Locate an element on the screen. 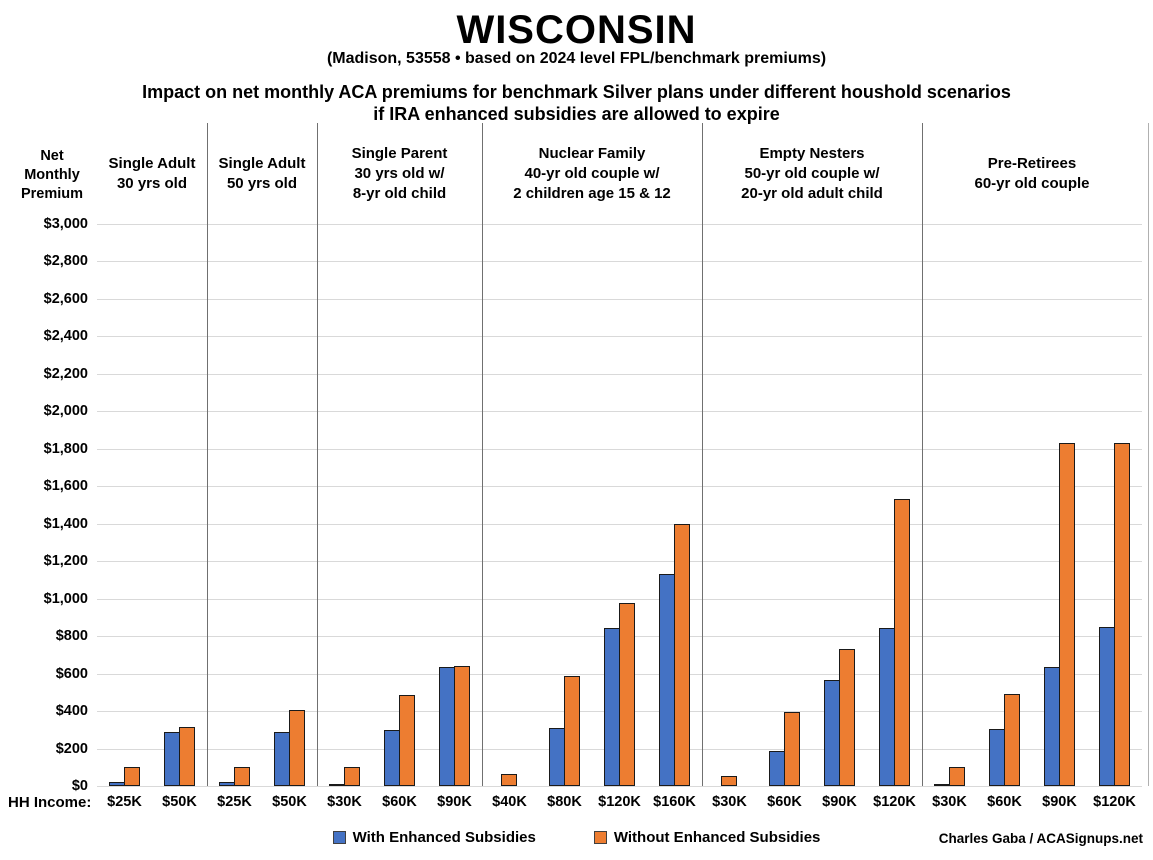 Image resolution: width=1153 pixels, height=860 pixels. y-axis-tick: $1,600 is located at coordinates (65, 486).